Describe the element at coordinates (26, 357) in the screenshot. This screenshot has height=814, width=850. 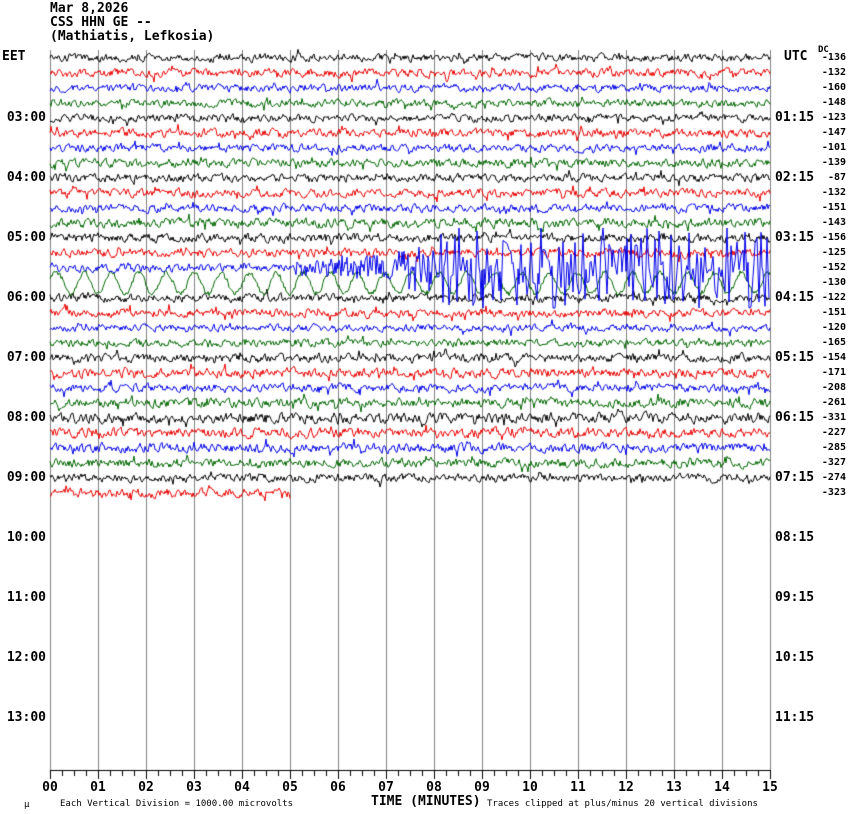
I see `eet-time-label: 07:00` at that location.